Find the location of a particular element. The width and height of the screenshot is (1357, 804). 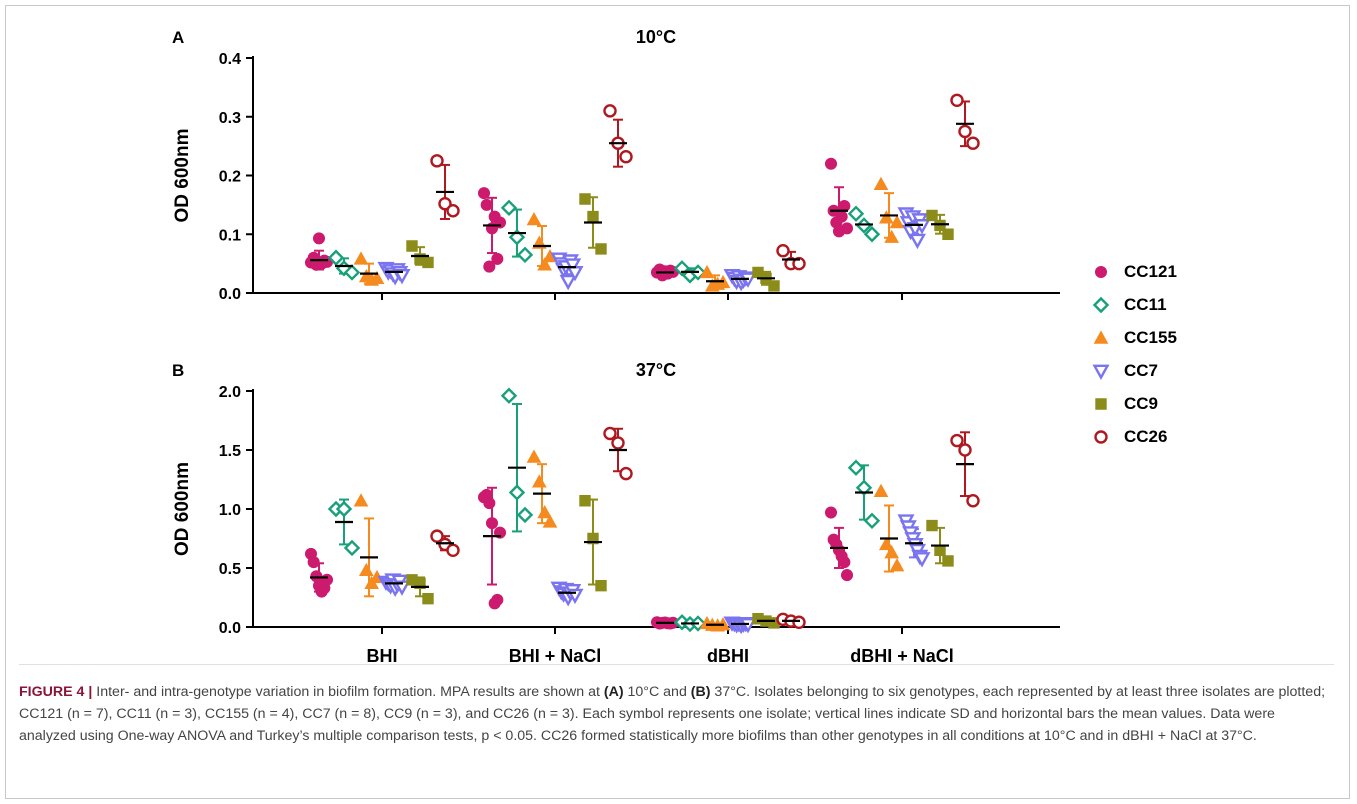

legend-label: CC26 is located at coordinates (1146, 436).